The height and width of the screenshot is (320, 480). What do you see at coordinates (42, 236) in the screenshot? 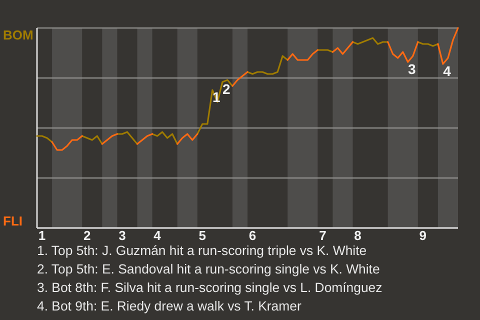
I see `x-tick-label: 1` at bounding box center [42, 236].